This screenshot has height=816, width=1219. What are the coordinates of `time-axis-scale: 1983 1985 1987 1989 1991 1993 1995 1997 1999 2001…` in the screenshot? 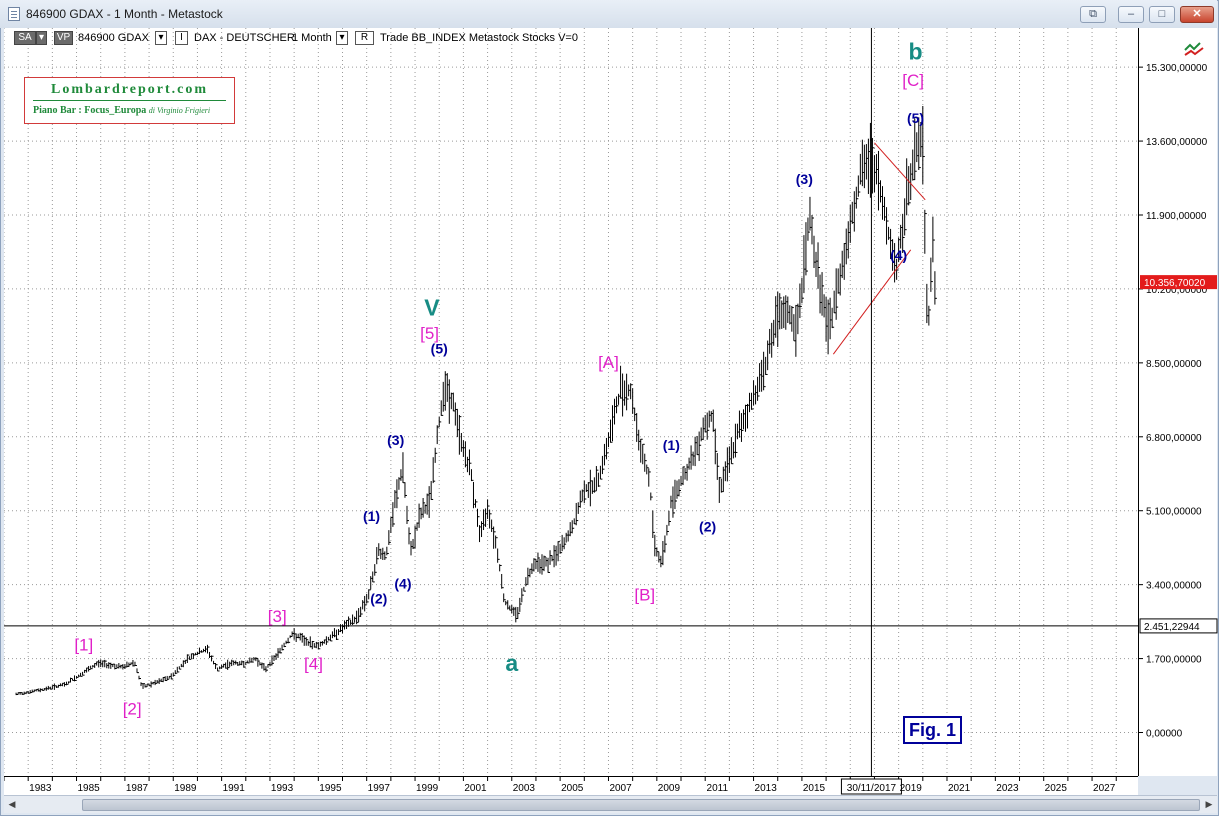 It's located at (560, 786).